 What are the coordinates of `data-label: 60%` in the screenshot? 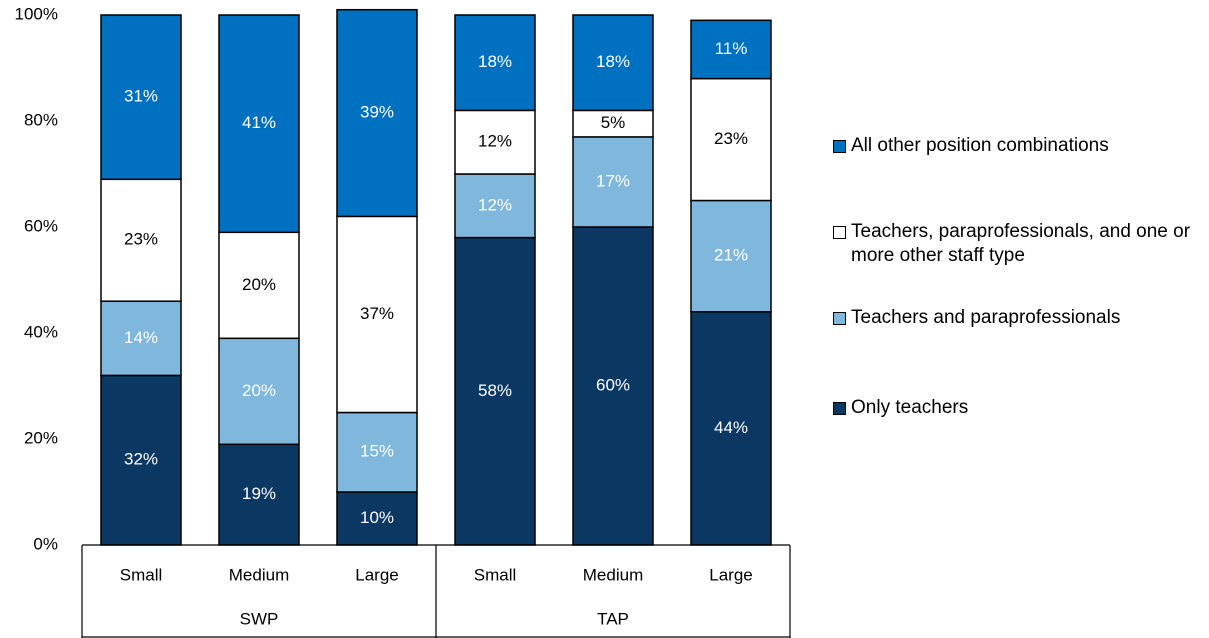 It's located at (613, 384).